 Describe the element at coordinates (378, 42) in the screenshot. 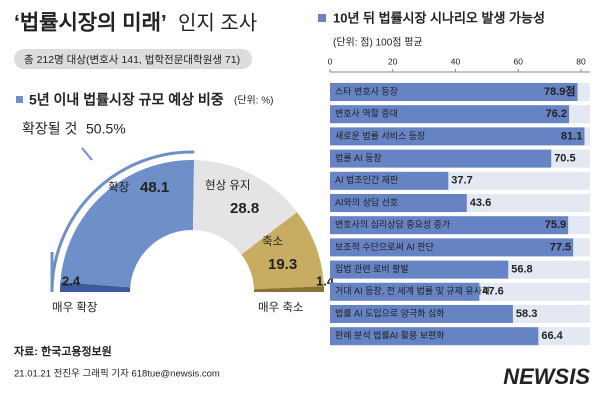

I see `right-unit: (단위: 점) 100점 평균` at that location.